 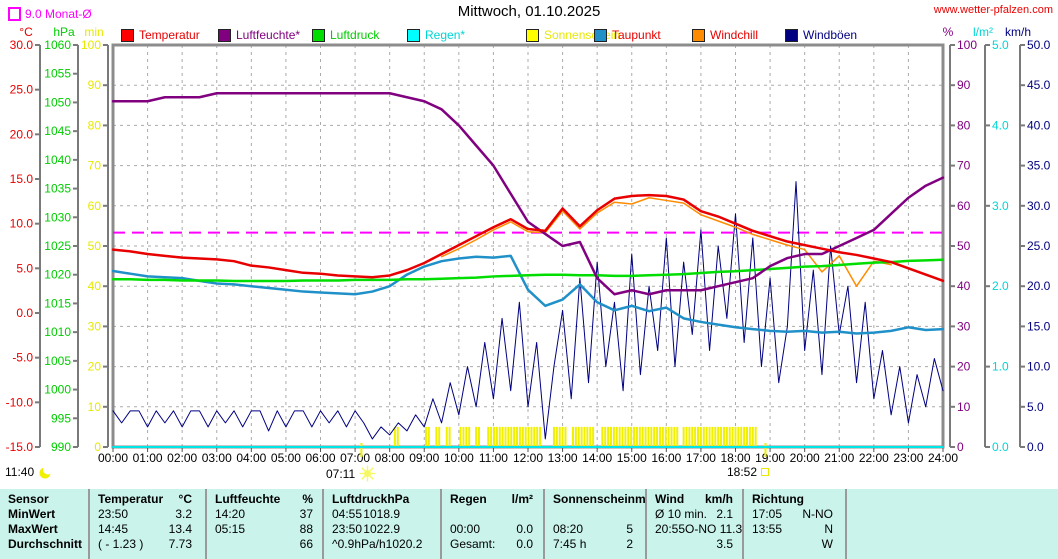 What do you see at coordinates (57, 45) in the screenshot?
I see `axis-tick-label: 1060` at bounding box center [57, 45].